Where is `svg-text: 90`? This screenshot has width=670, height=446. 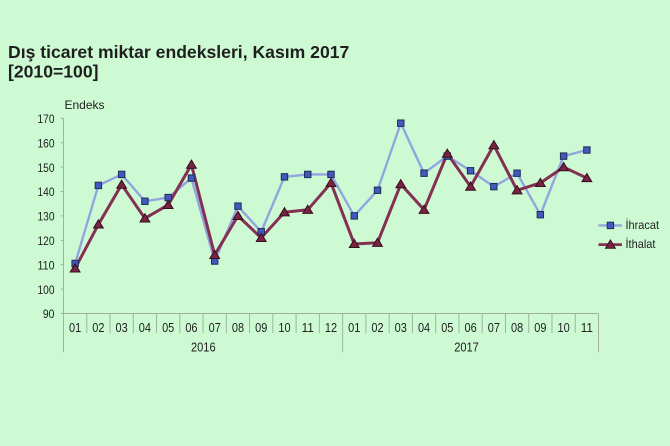
svg-text: 90 is located at coordinates (49, 314).